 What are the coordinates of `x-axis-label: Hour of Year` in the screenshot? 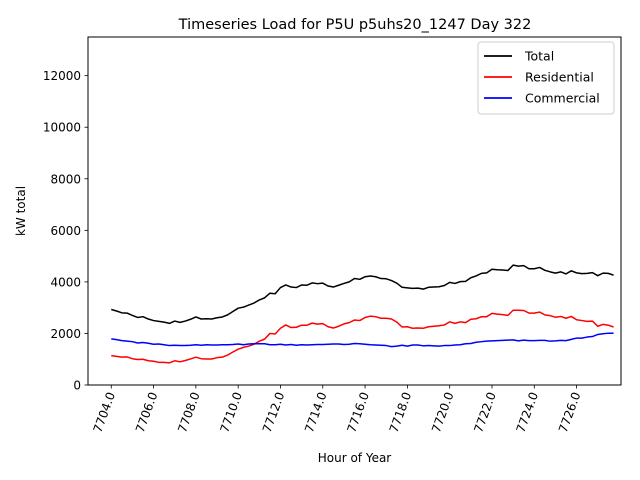 It's located at (355, 458).